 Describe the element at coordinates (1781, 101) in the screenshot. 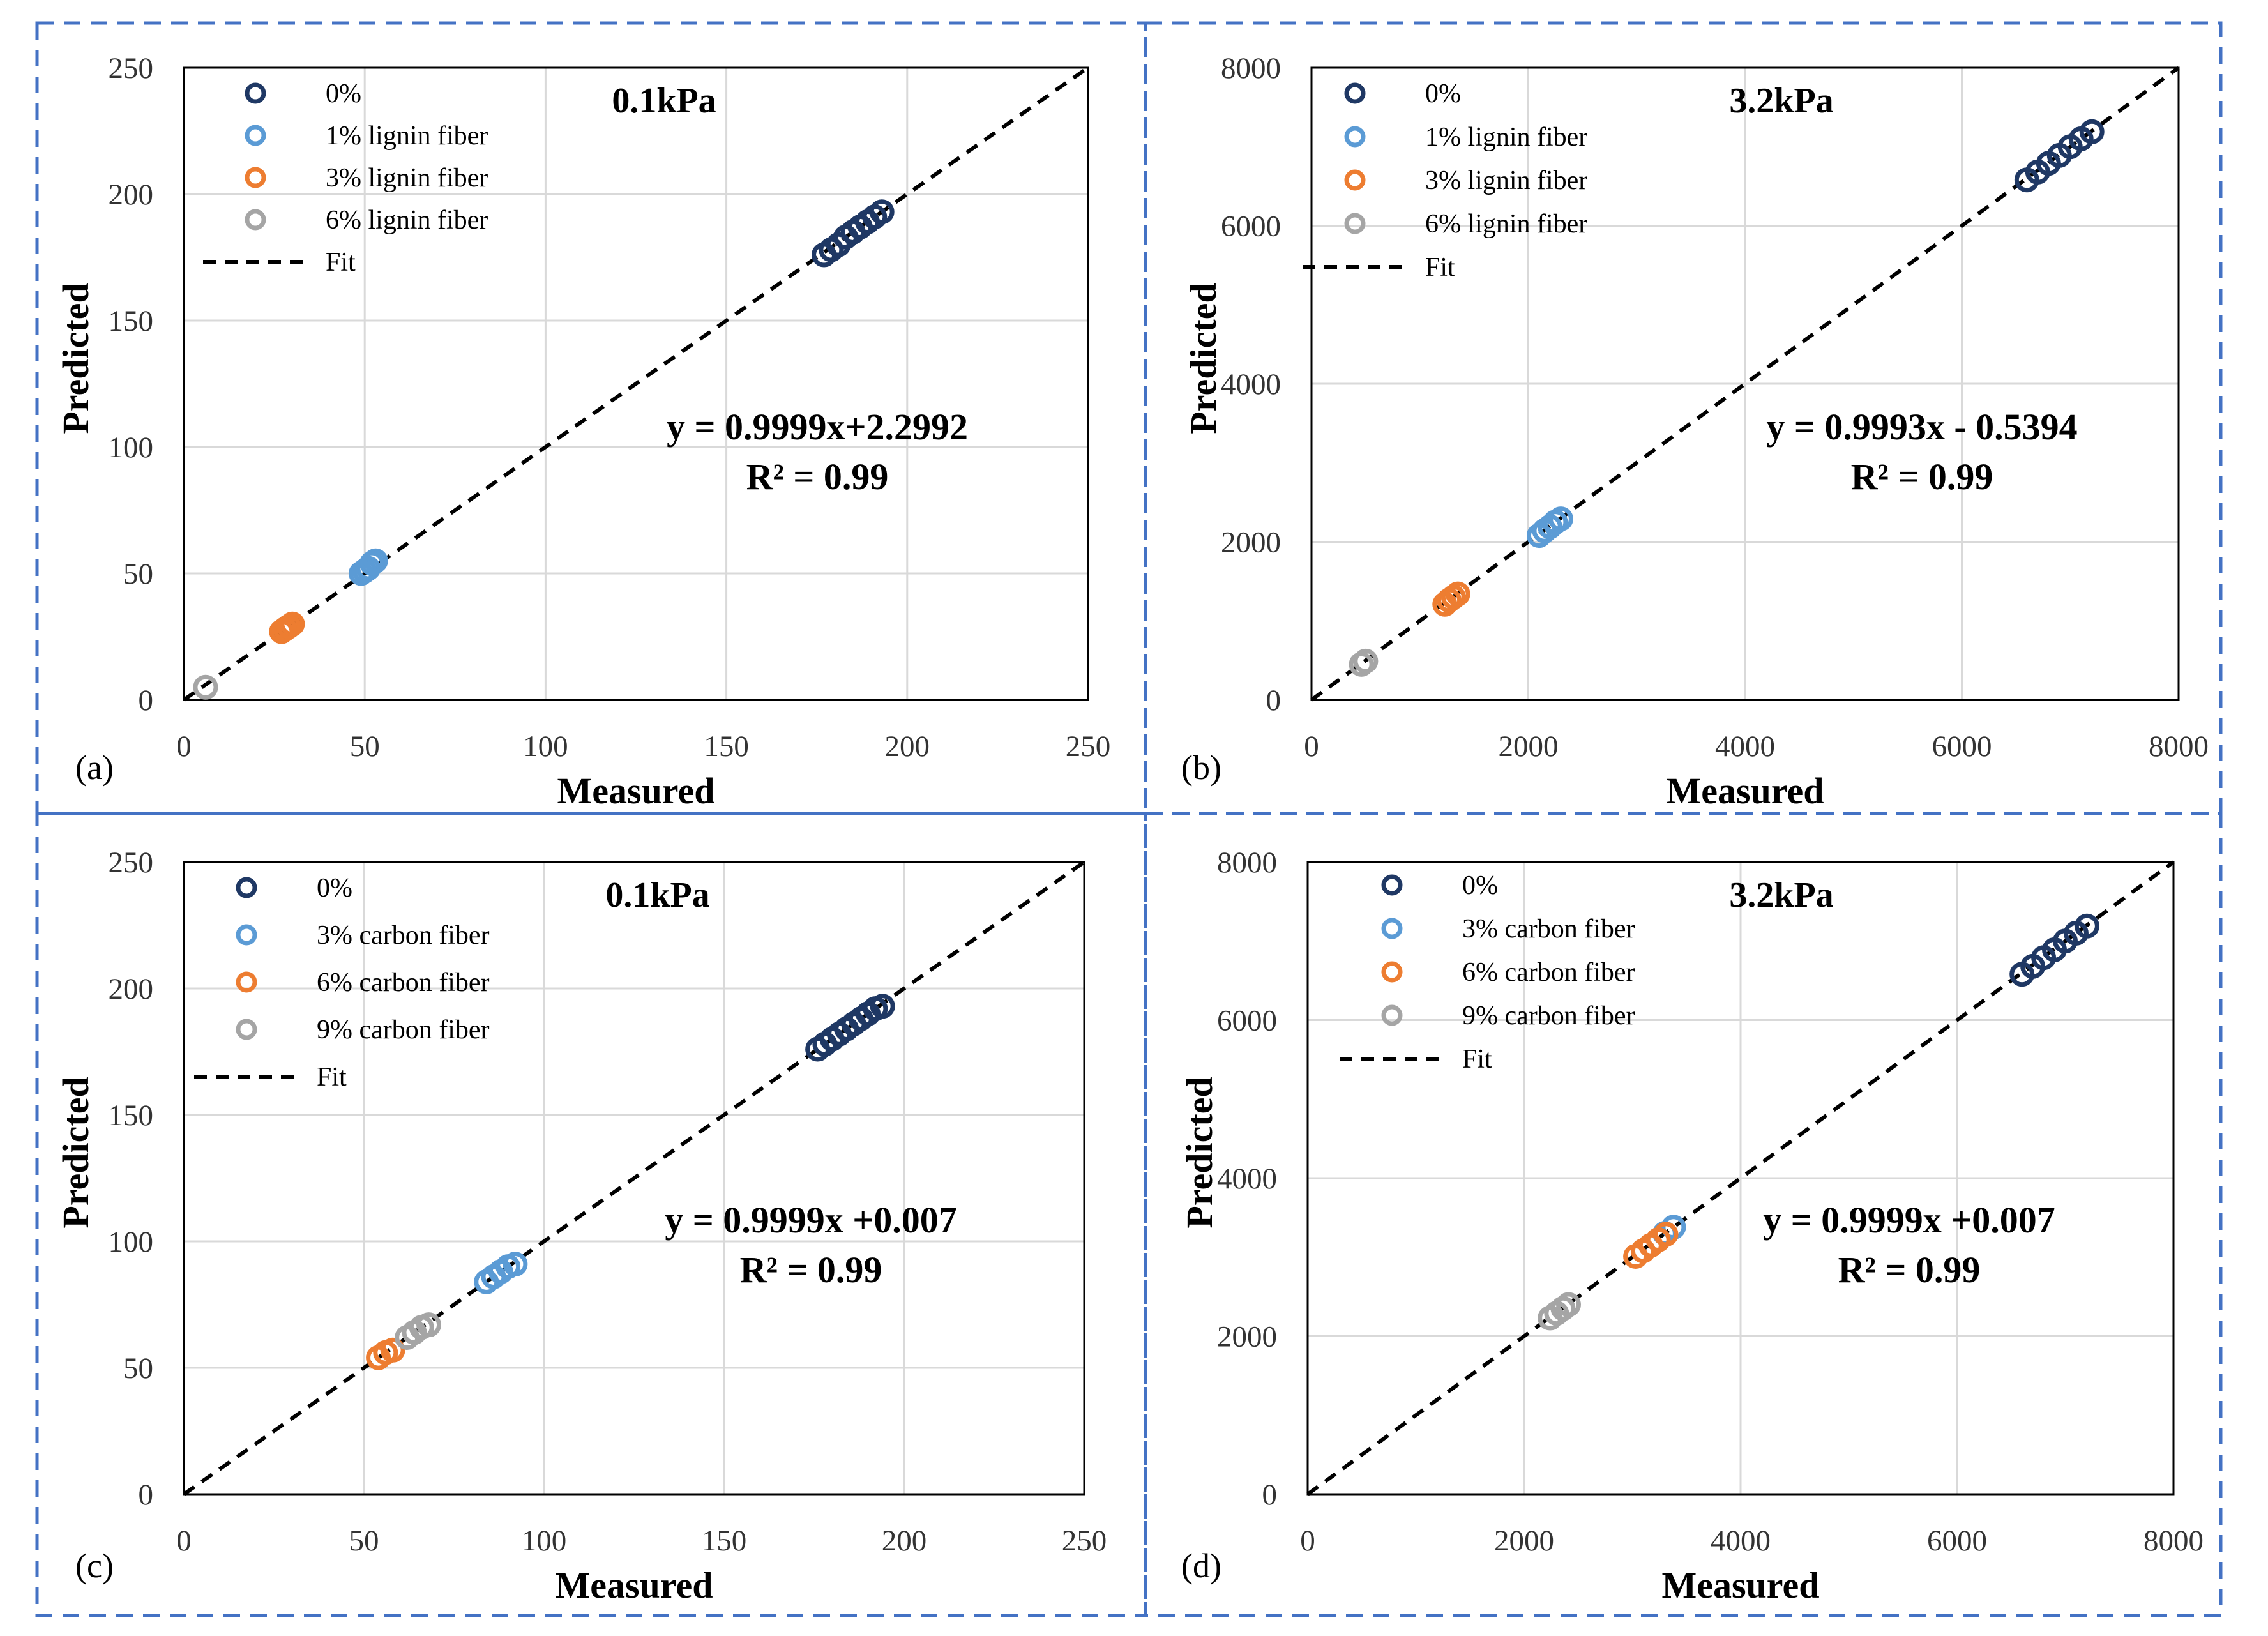

I see `chart-title: 3.2kPa` at that location.